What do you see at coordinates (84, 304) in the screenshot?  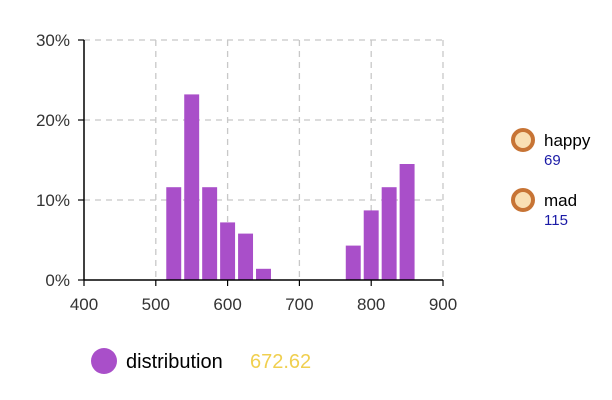 I see `x-tick-label: 400` at bounding box center [84, 304].